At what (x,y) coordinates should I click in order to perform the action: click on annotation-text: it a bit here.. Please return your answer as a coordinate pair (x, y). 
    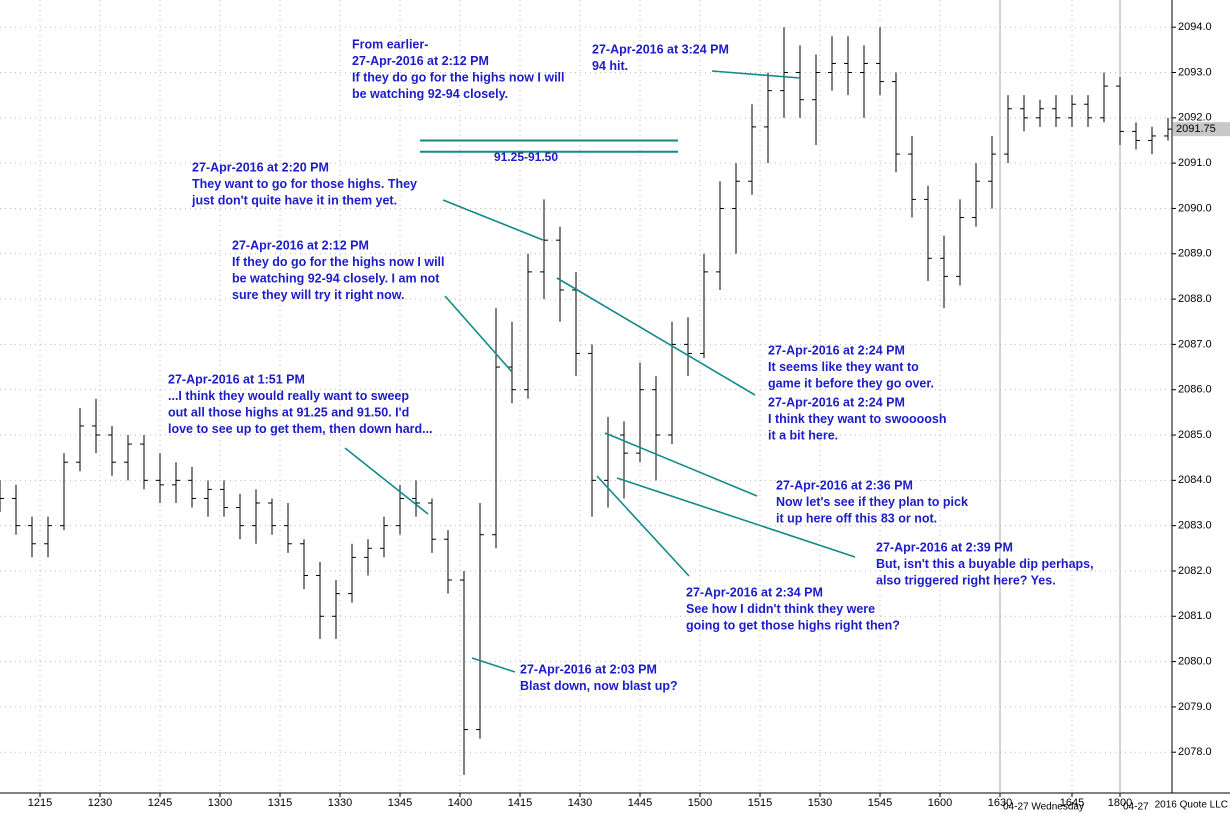
    Looking at the image, I should click on (803, 435).